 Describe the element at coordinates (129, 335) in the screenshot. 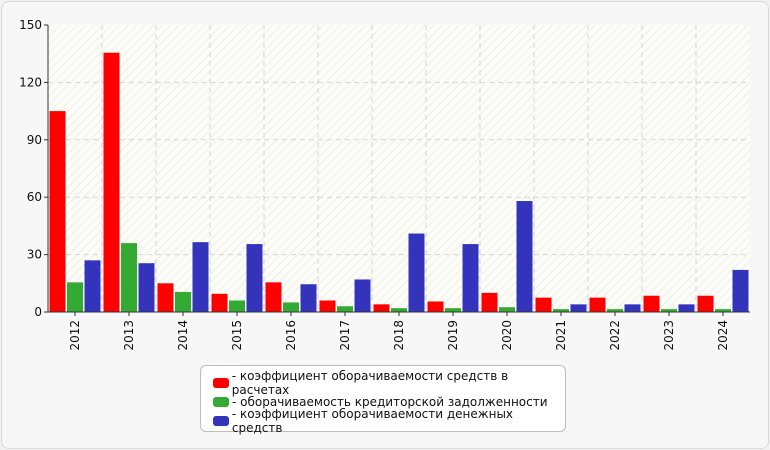

I see `x-tick-label: 2013` at that location.